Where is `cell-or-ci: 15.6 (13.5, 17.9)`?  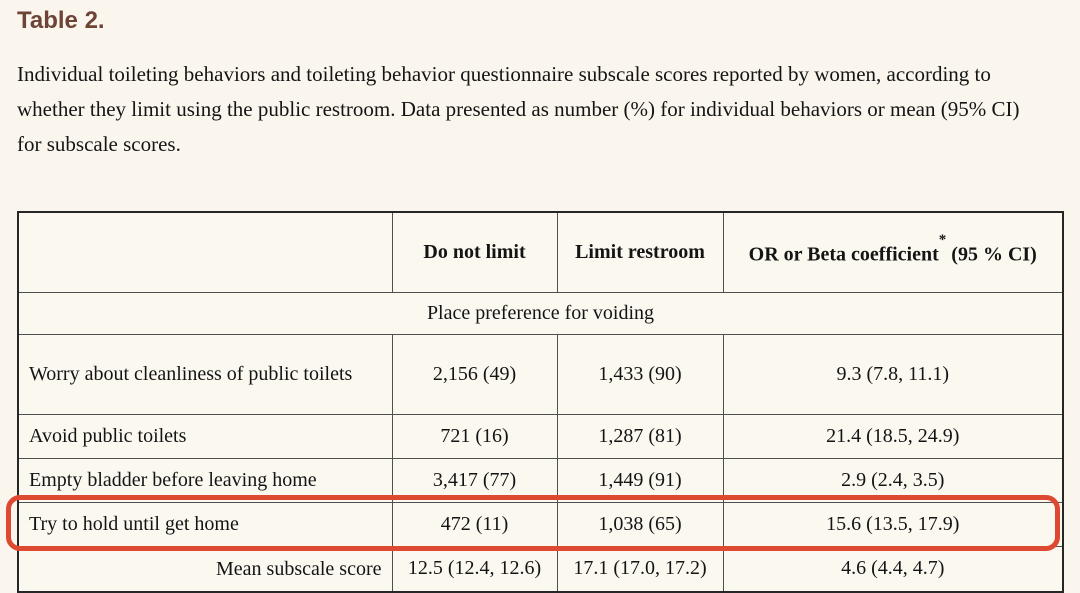
cell-or-ci: 15.6 (13.5, 17.9) is located at coordinates (893, 524).